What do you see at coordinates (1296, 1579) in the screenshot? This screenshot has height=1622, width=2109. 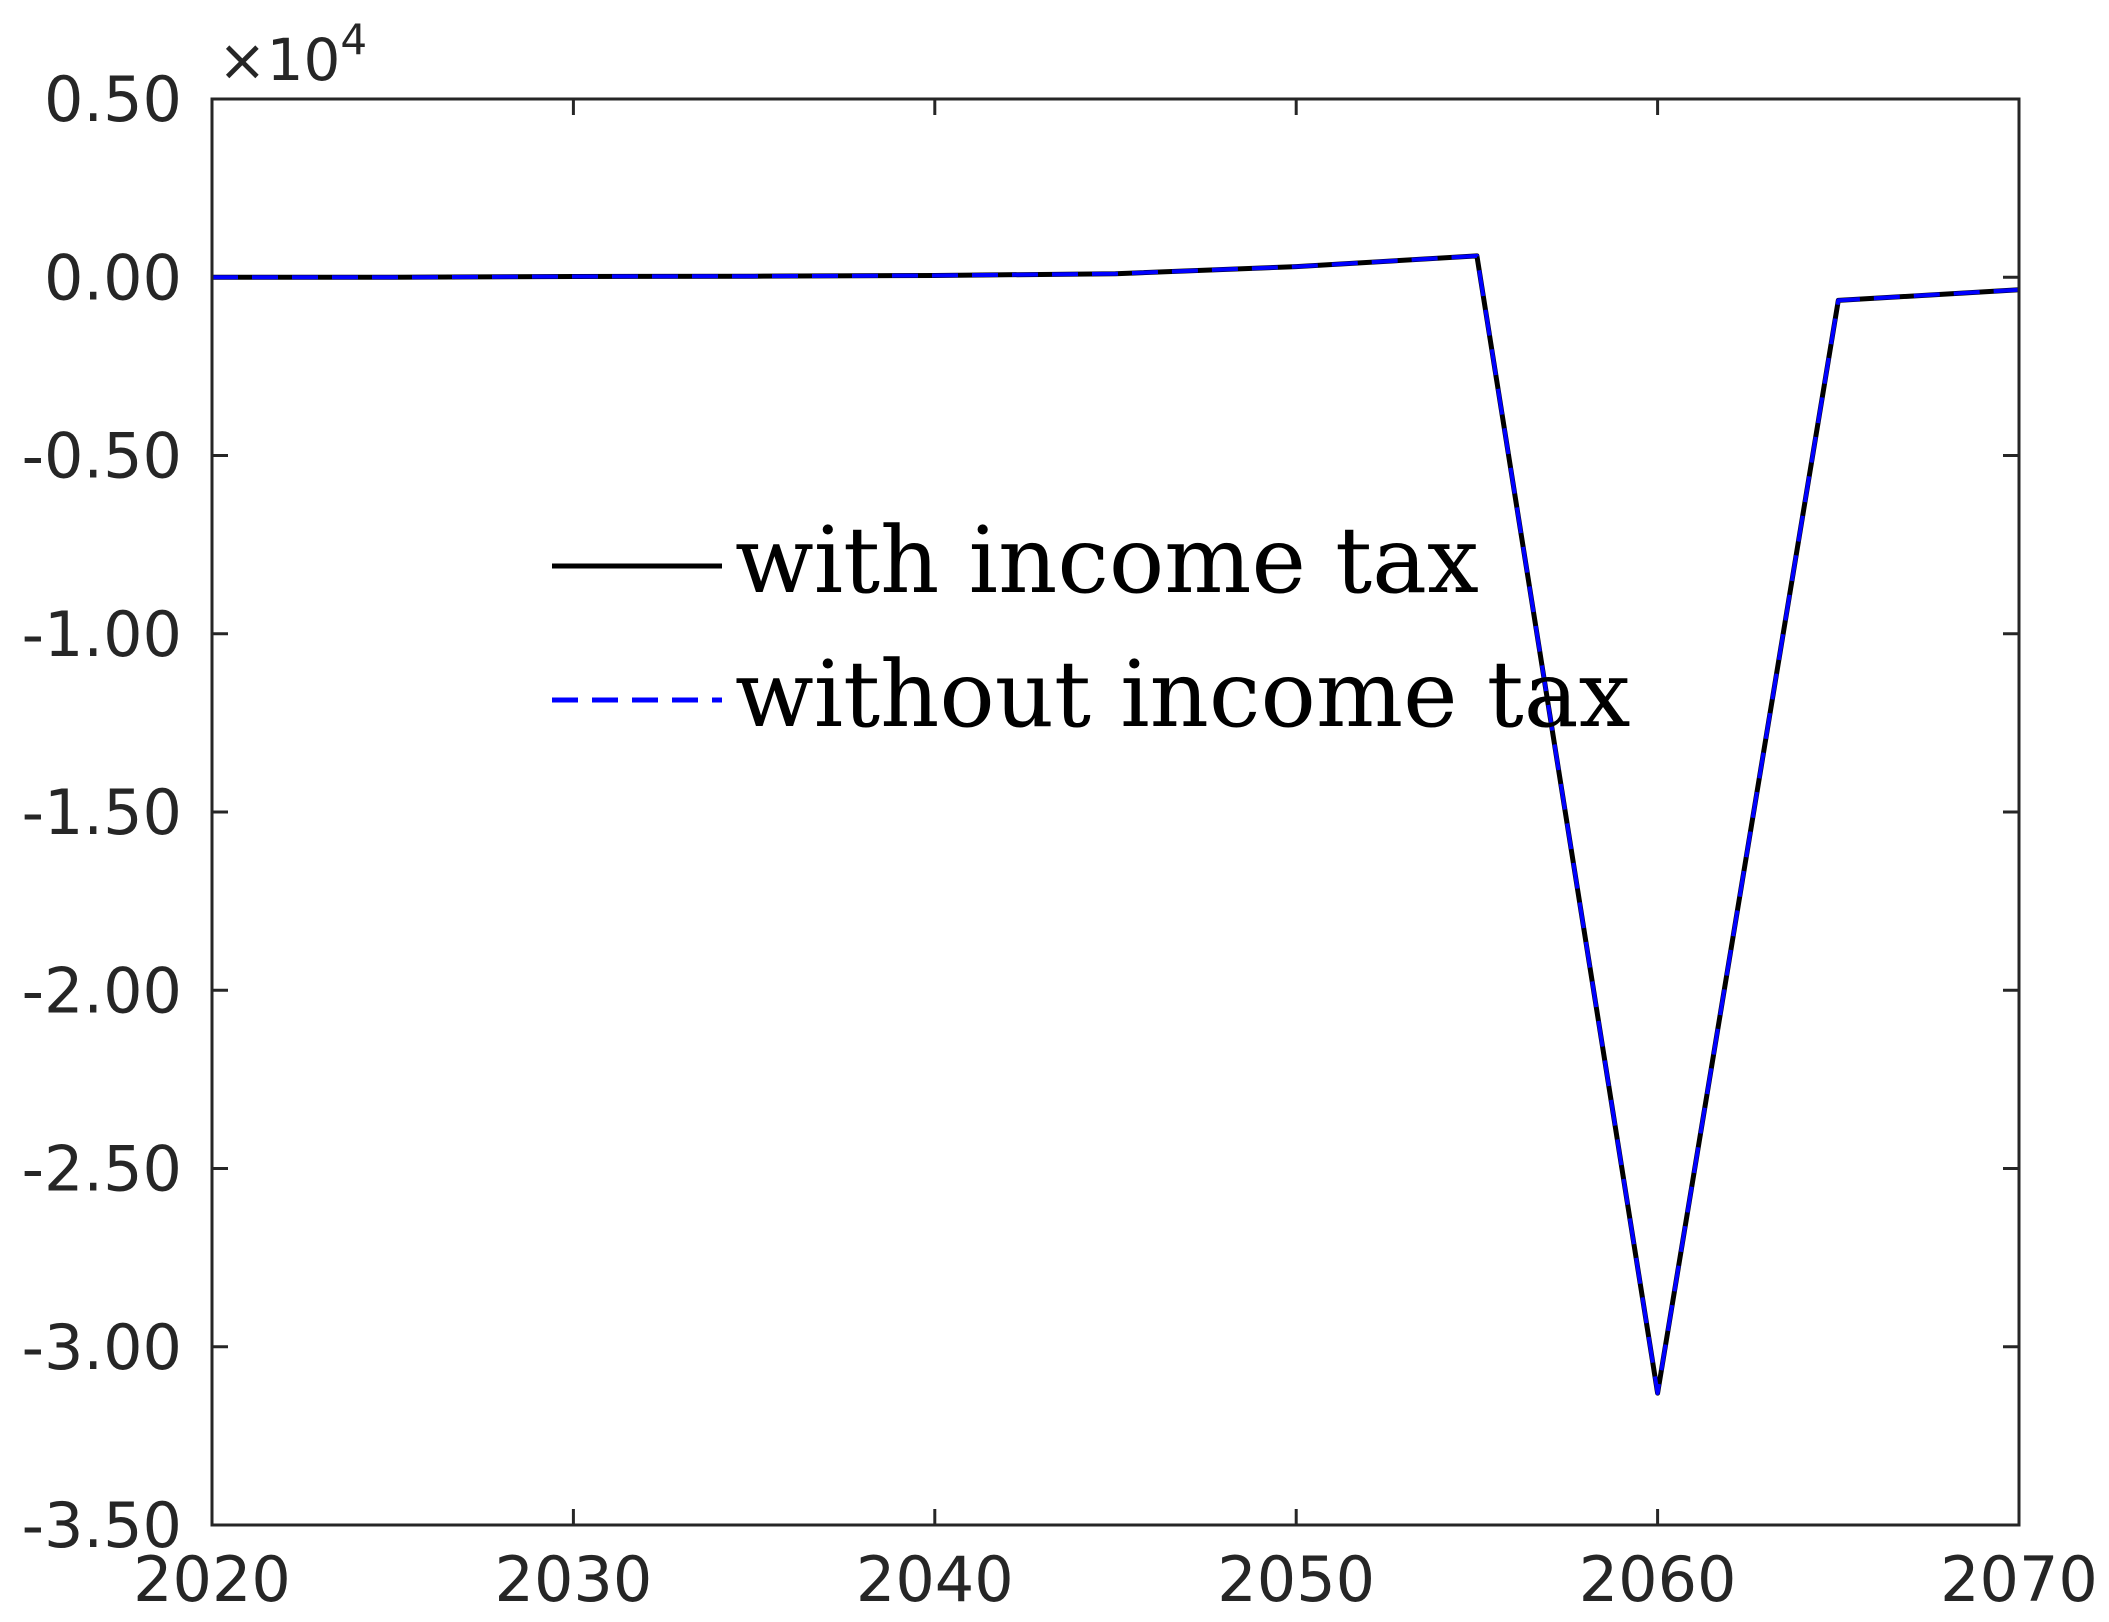 I see `x-tick-label: 2050` at bounding box center [1296, 1579].